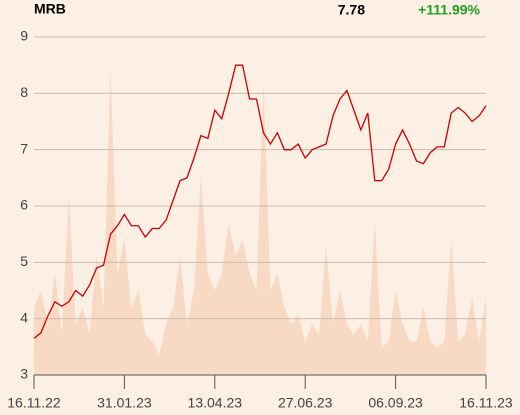 The width and height of the screenshot is (520, 415). What do you see at coordinates (124, 403) in the screenshot?
I see `x-tick-label: 31.01.23` at bounding box center [124, 403].